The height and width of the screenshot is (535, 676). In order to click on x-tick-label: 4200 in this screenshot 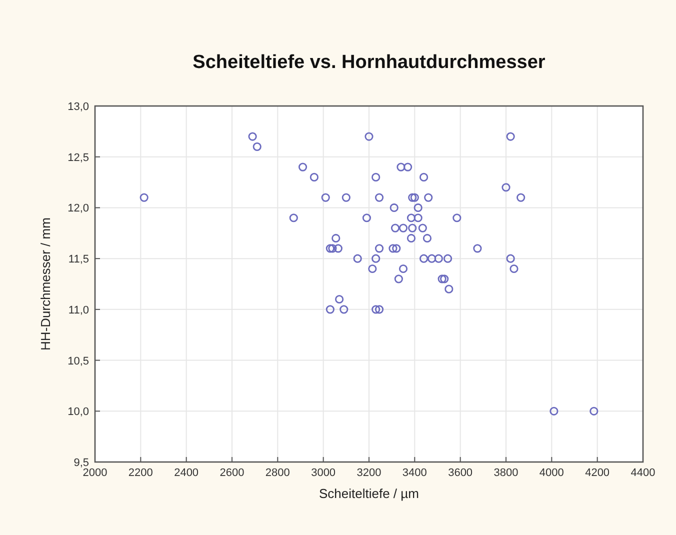, I will do `click(597, 473)`.